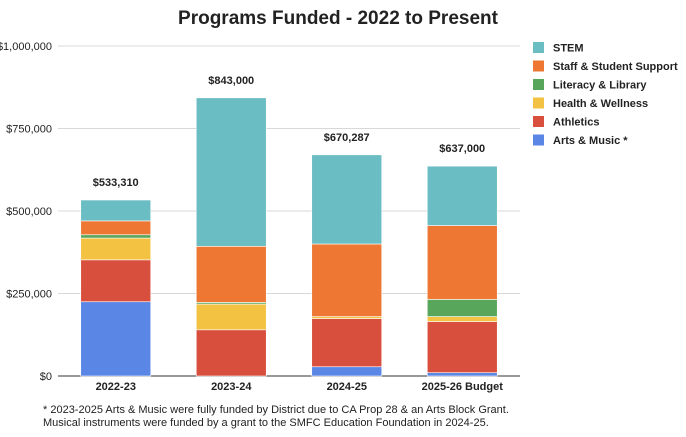 This screenshot has width=686, height=437. I want to click on legend-label-text: STEM, so click(568, 49).